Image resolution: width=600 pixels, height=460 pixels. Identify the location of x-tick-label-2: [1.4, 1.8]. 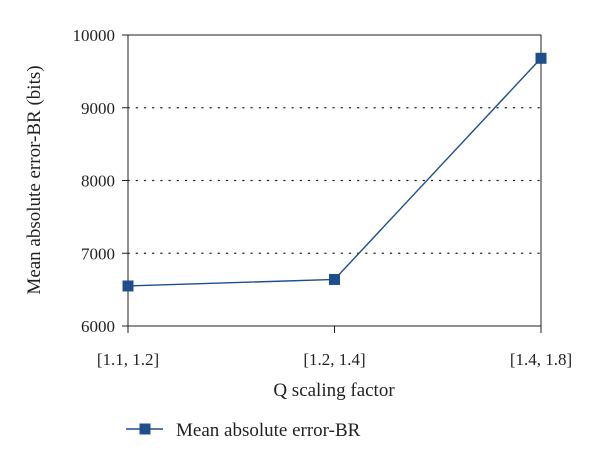
(541, 359).